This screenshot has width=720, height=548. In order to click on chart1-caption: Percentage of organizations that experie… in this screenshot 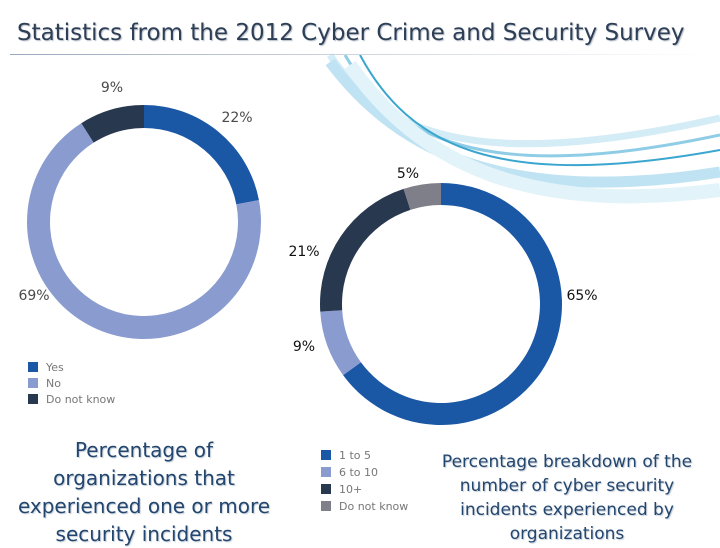, I will do `click(144, 492)`.